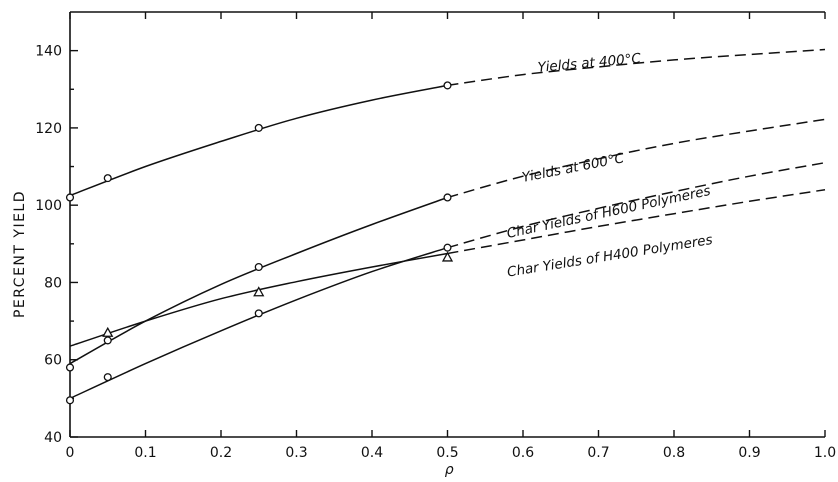  What do you see at coordinates (450, 470) in the screenshot?
I see `x-axis-label: ρ` at bounding box center [450, 470].